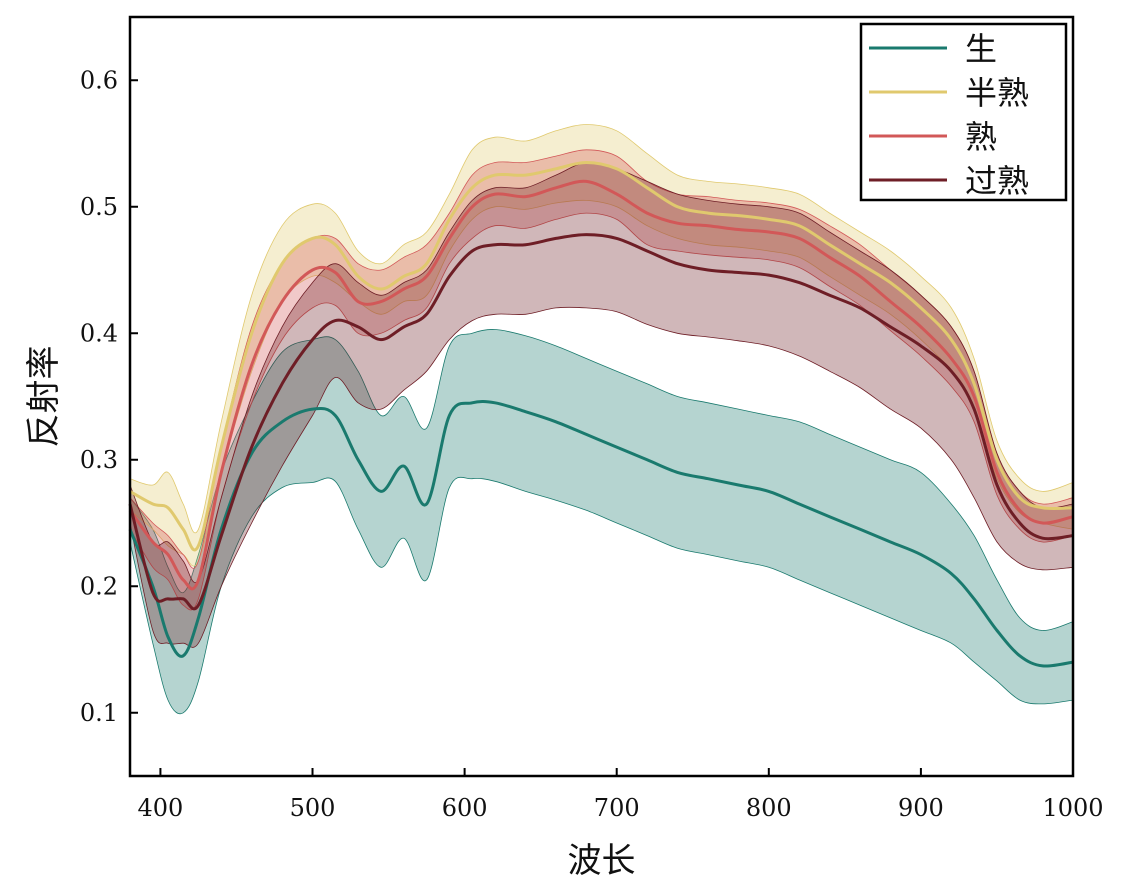  What do you see at coordinates (617, 808) in the screenshot?
I see `x-tick-label-700: 700` at bounding box center [617, 808].